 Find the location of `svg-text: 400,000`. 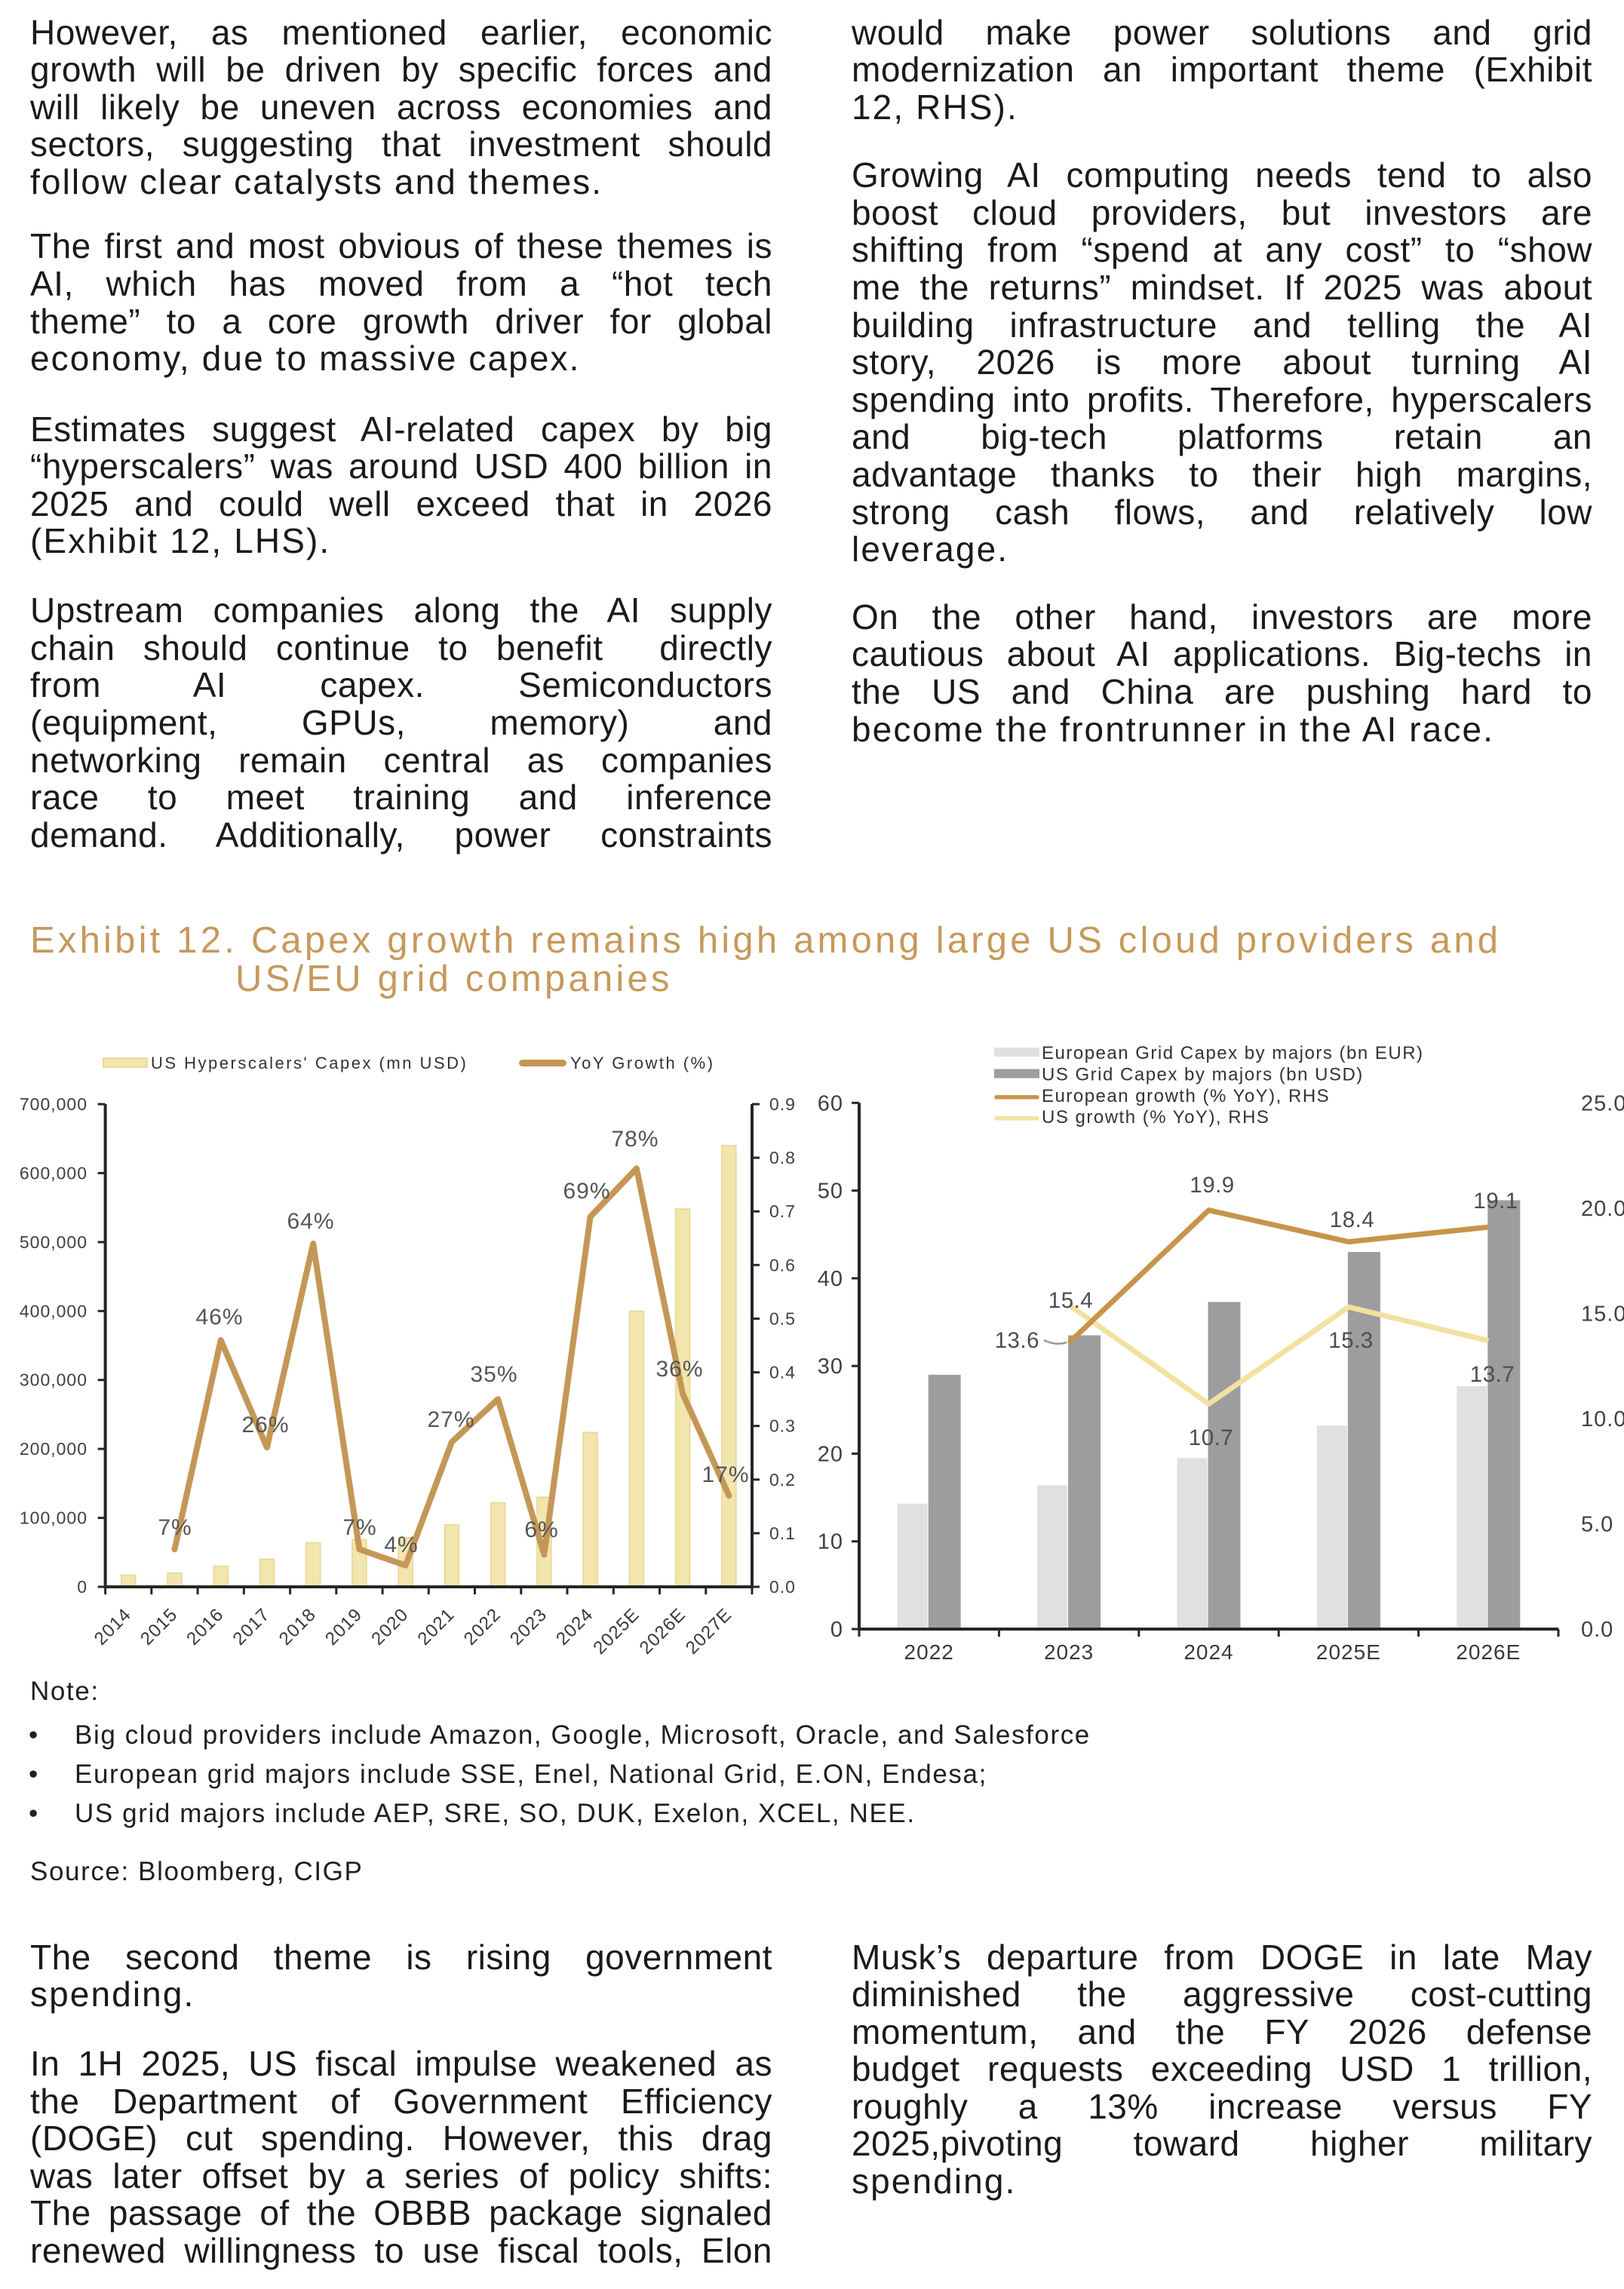

svg-text: 400,000 is located at coordinates (54, 1311).